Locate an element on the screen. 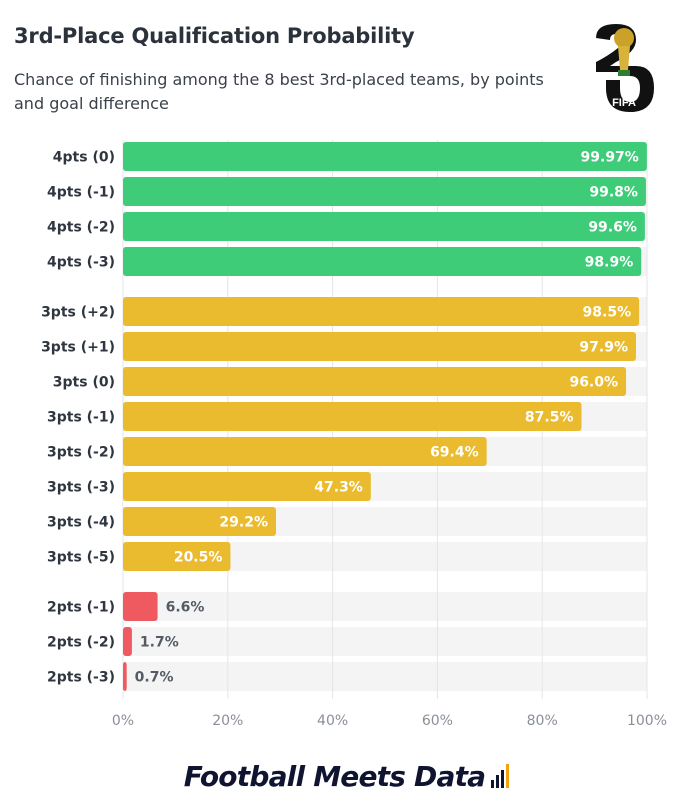 This screenshot has height=807, width=693. category-label: 2pts (-2) is located at coordinates (81, 643).